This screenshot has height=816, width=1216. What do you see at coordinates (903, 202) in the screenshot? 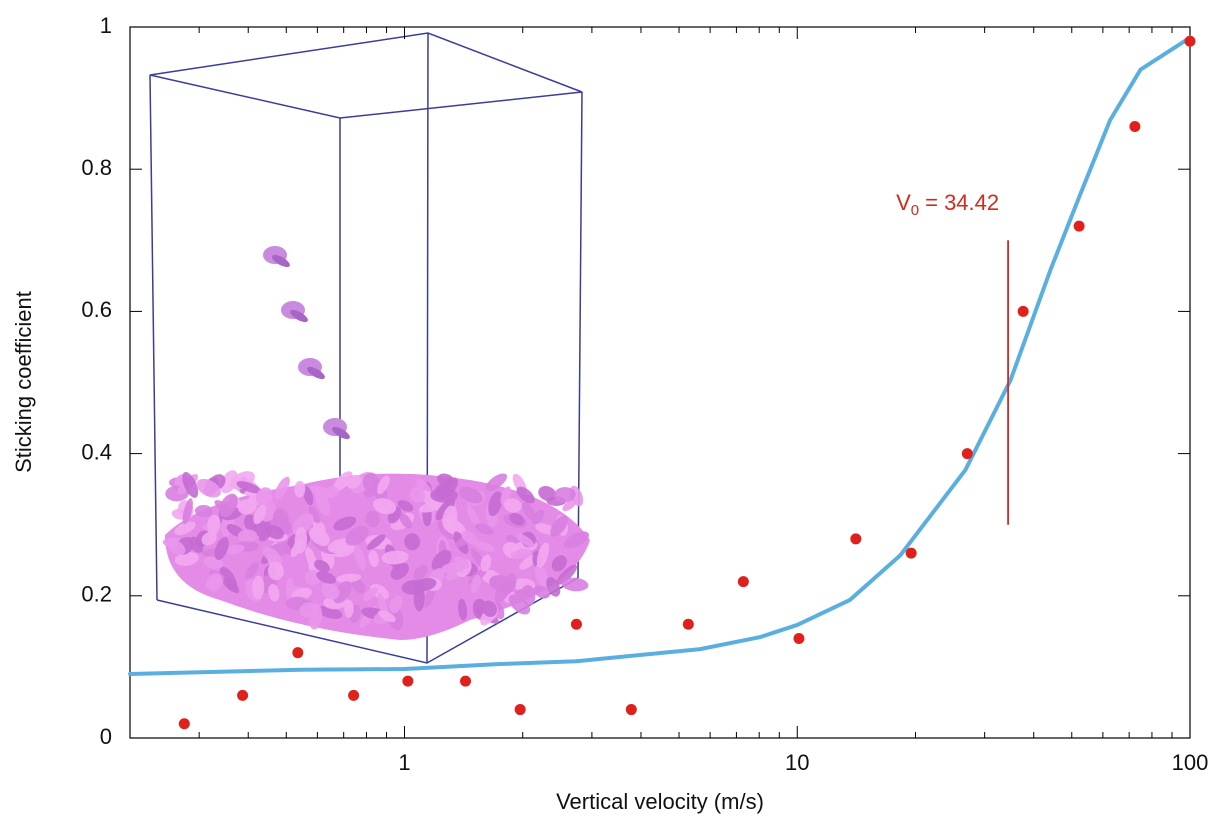
I see `annotation-symbol: V` at bounding box center [903, 202].